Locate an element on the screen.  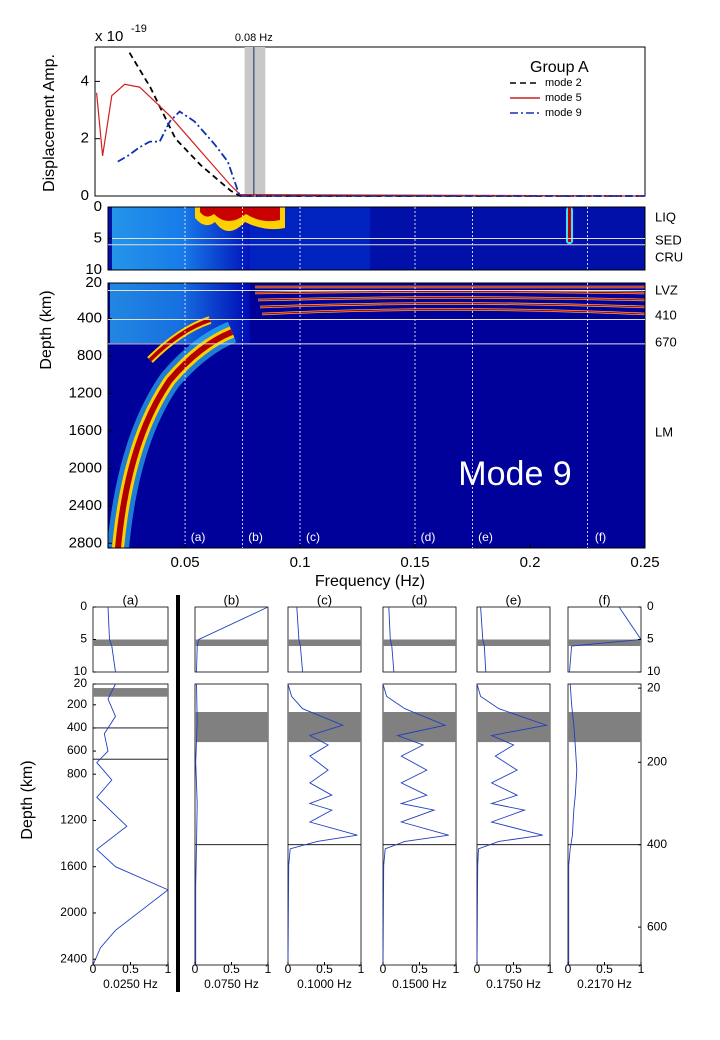
profile-frame is located at coordinates (130, 824).